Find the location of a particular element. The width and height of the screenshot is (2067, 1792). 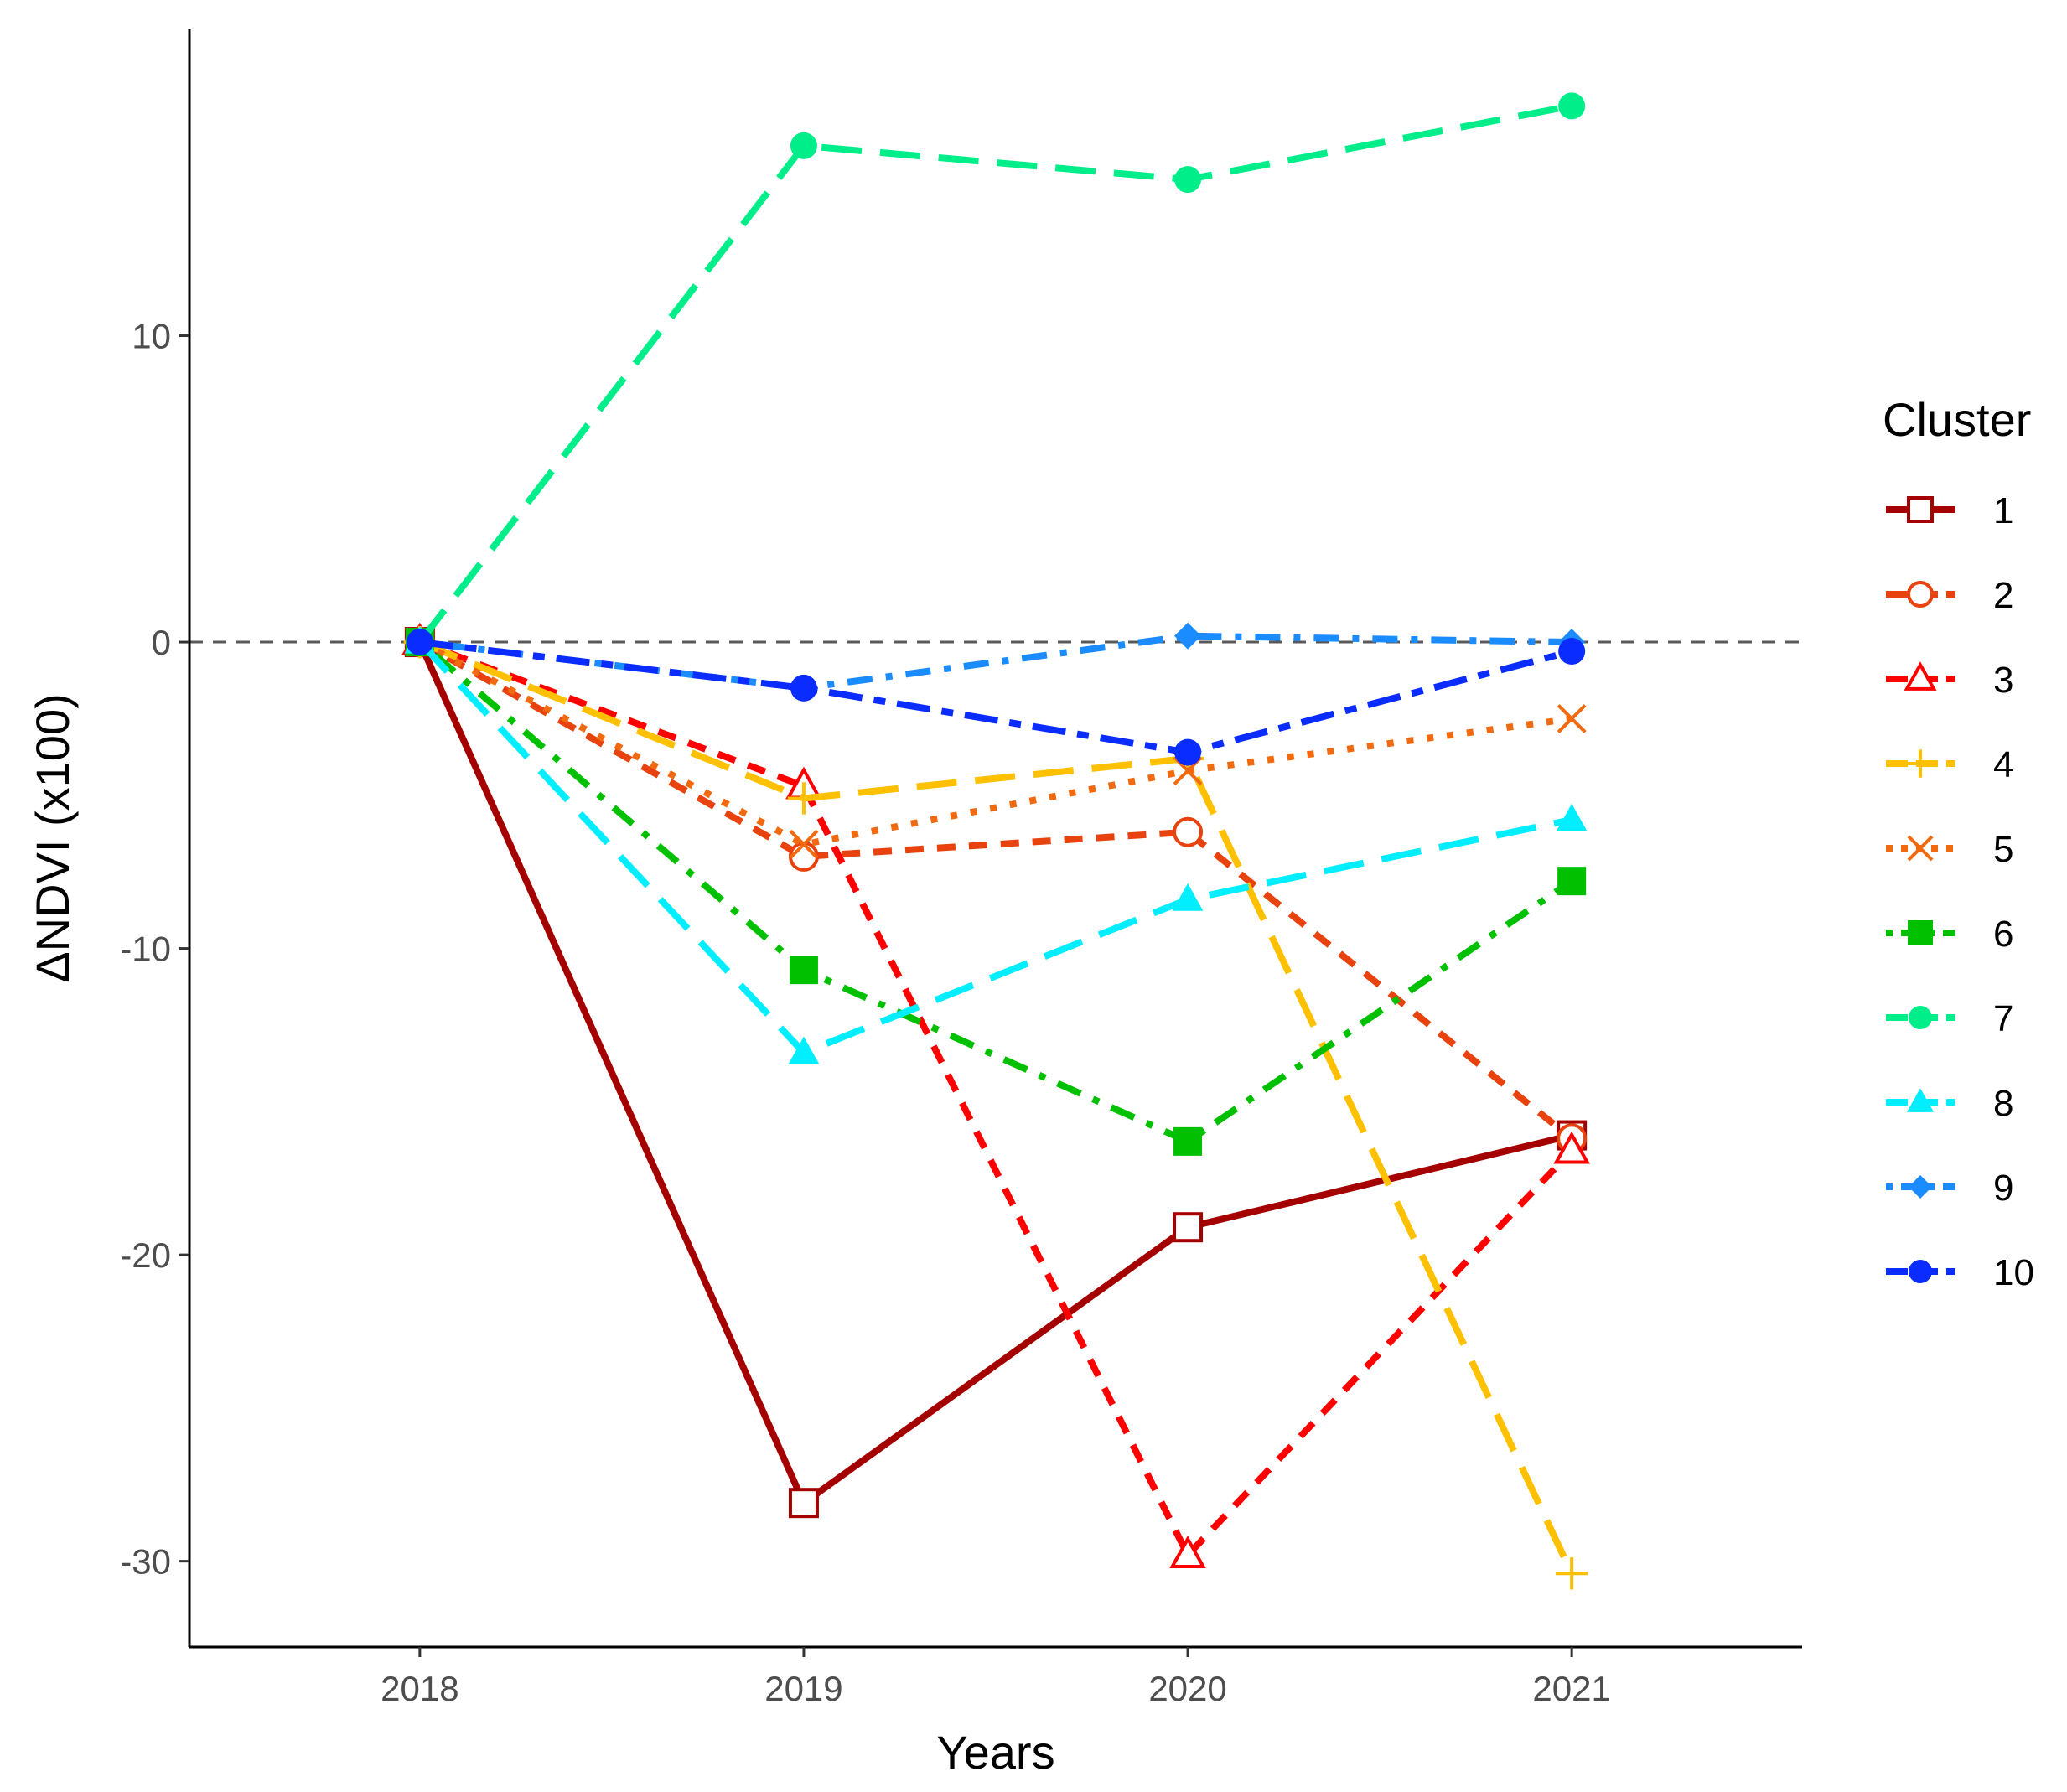

point-1-2020 is located at coordinates (1188, 1227).